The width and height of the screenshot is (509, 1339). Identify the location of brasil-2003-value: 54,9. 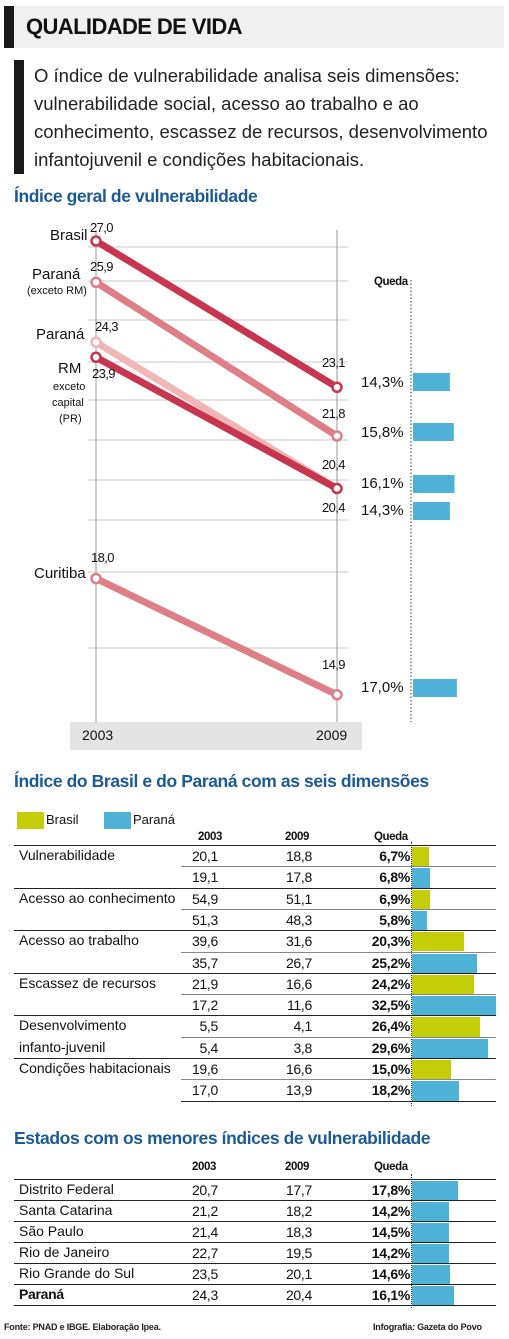
(204, 898).